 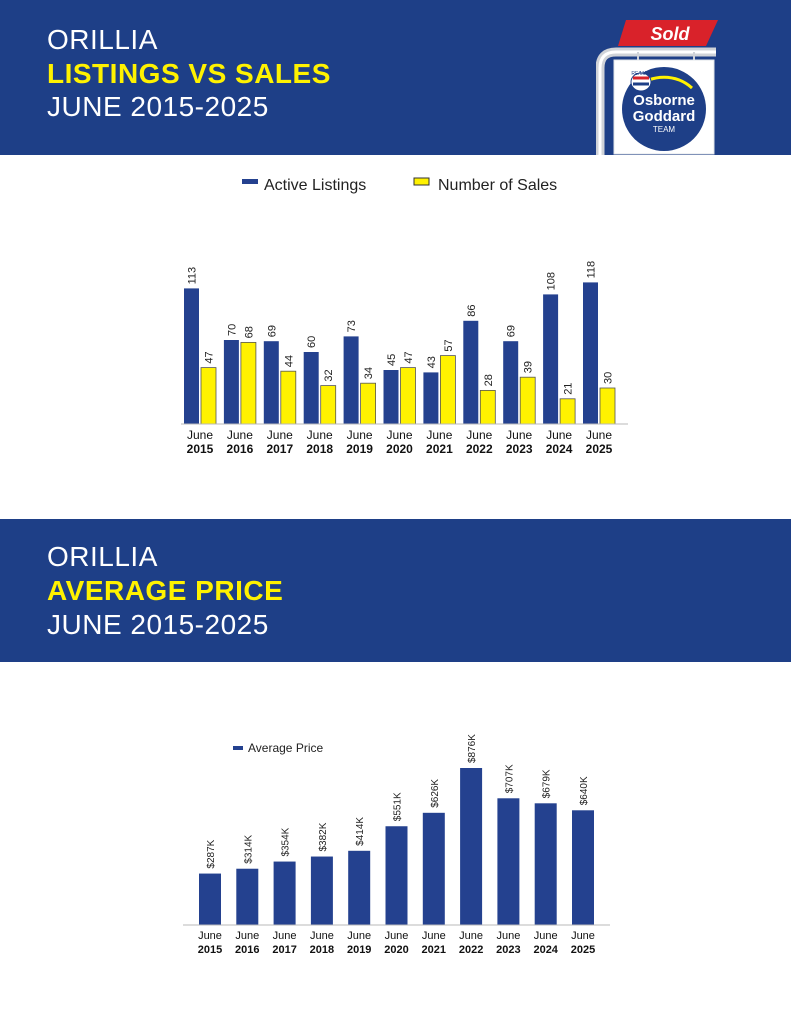 I want to click on data-label: 32, so click(x=329, y=375).